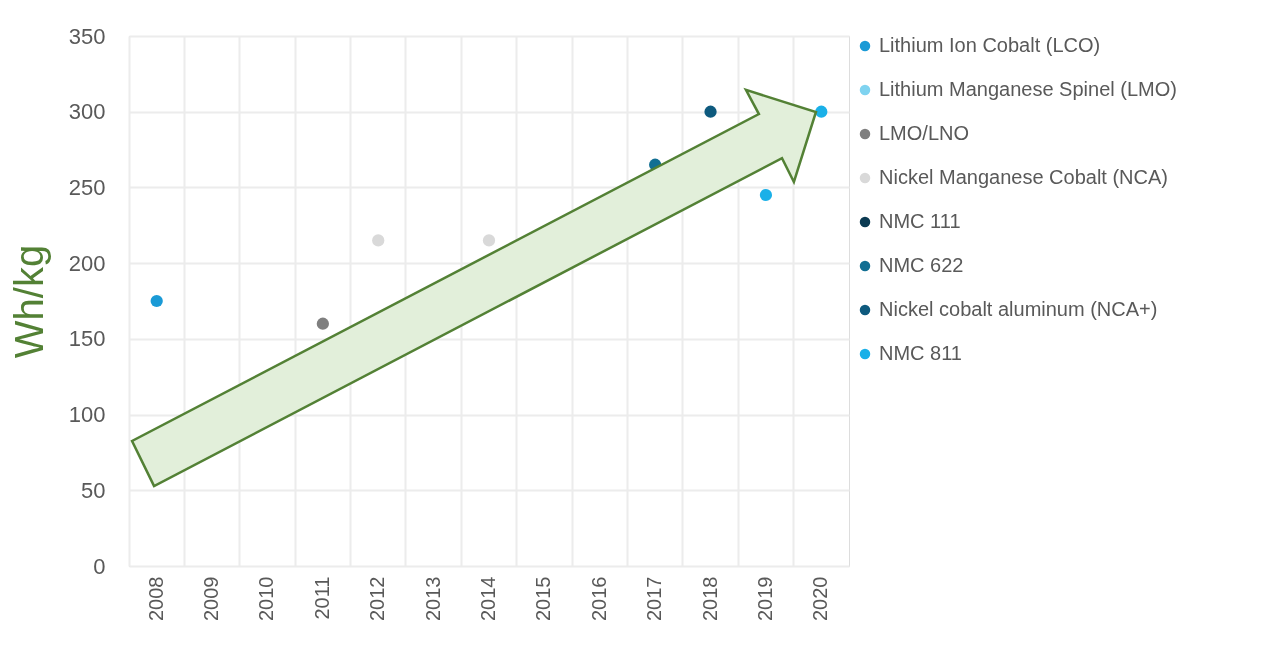  Describe the element at coordinates (709, 598) in the screenshot. I see `x-tick-label: 2018` at that location.